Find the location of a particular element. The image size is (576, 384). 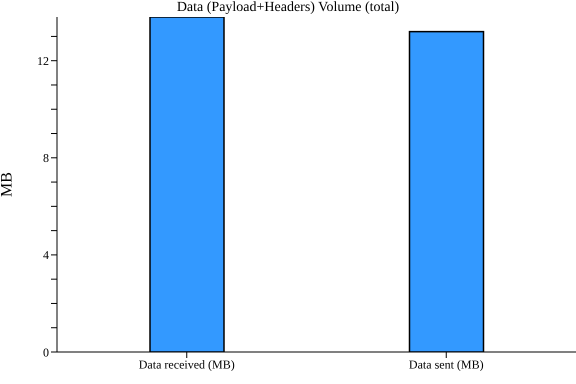

chart-title: Data (Payload+Headers) Volume (total) is located at coordinates (288, 8).